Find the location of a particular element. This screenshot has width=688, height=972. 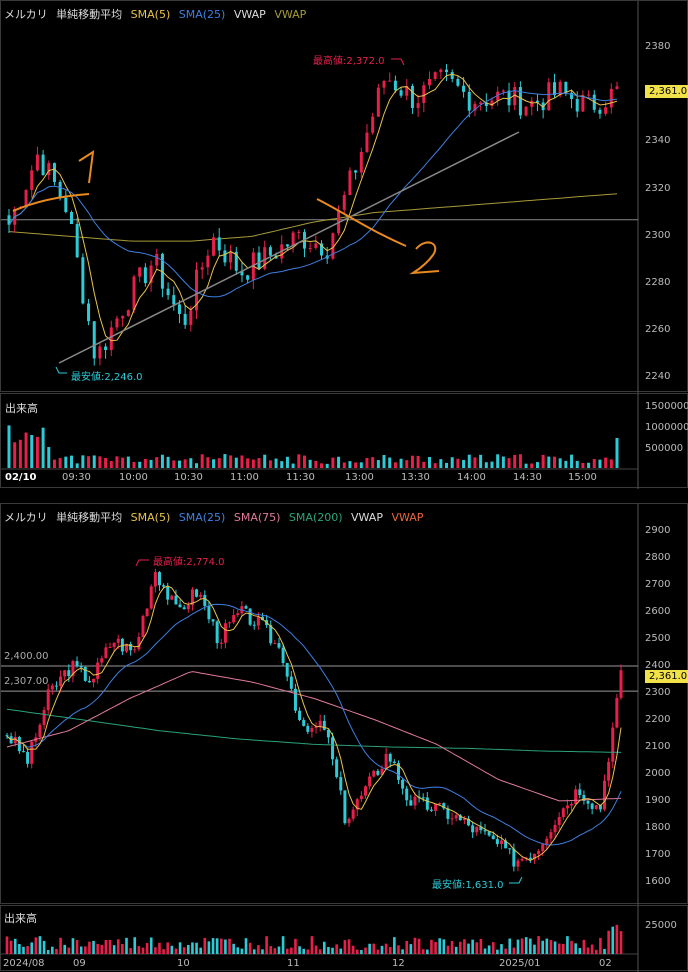

x-label: 02 is located at coordinates (605, 963).